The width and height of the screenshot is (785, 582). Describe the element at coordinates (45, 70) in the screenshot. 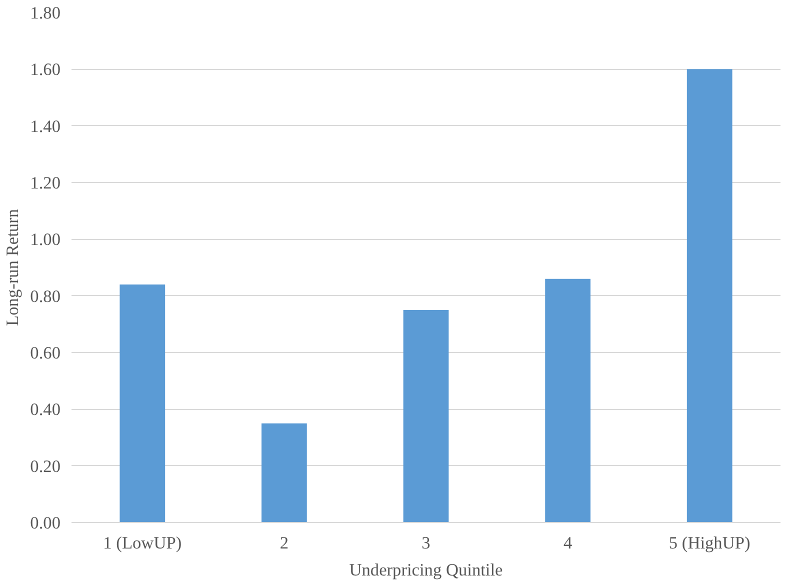

I see `y-tick-label: 1.60` at that location.